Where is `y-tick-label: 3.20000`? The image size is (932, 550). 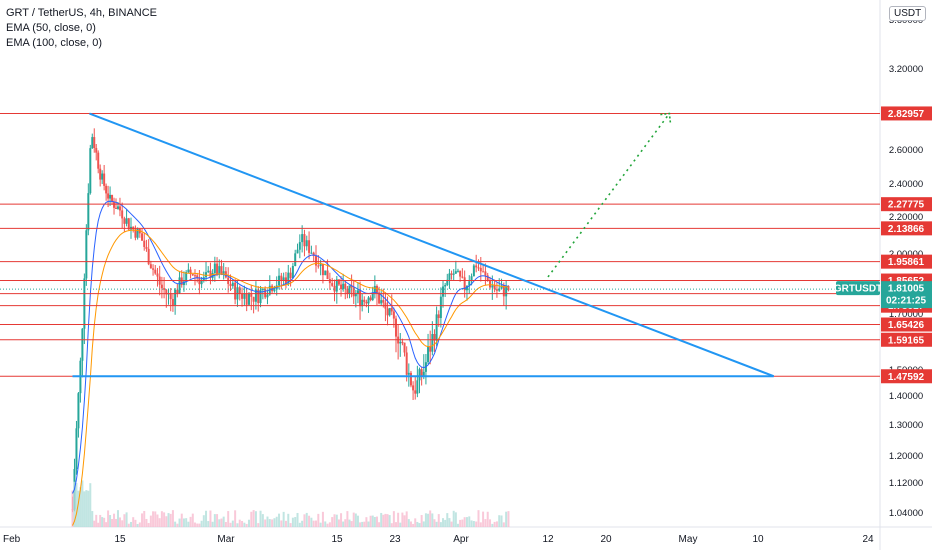 y-tick-label: 3.20000 is located at coordinates (906, 69).